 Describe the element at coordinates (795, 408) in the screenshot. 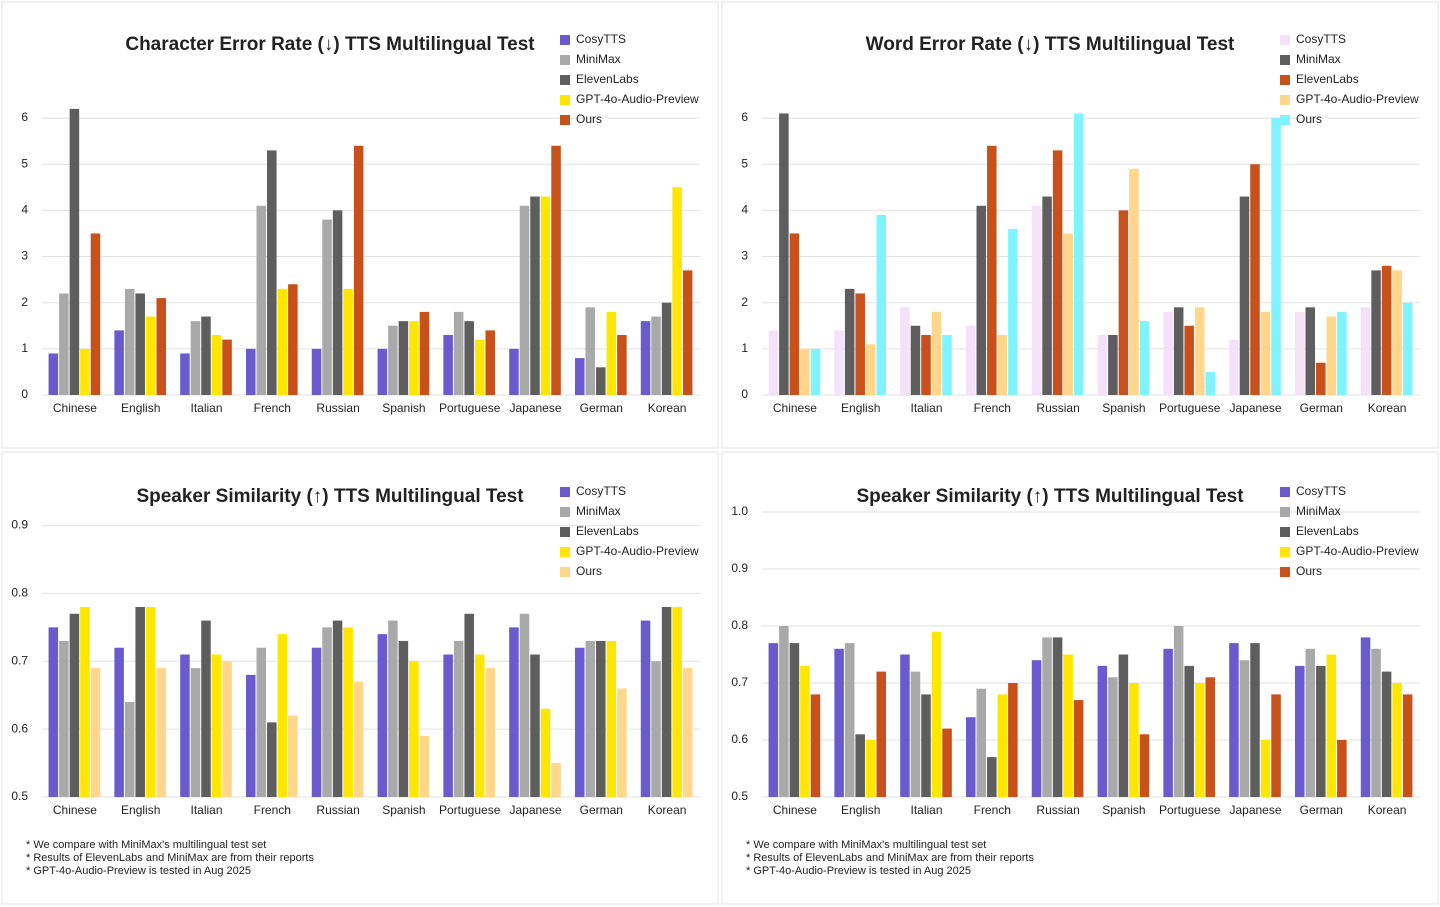

I see `x-tick-label: Chinese` at that location.